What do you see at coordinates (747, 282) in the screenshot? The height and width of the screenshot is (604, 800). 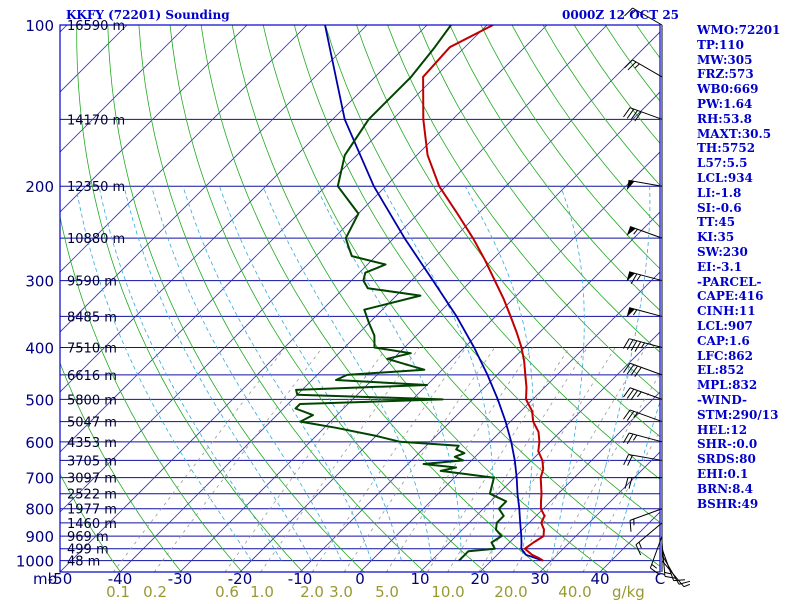 I see `index-entry: -PARCEL-` at bounding box center [747, 282].